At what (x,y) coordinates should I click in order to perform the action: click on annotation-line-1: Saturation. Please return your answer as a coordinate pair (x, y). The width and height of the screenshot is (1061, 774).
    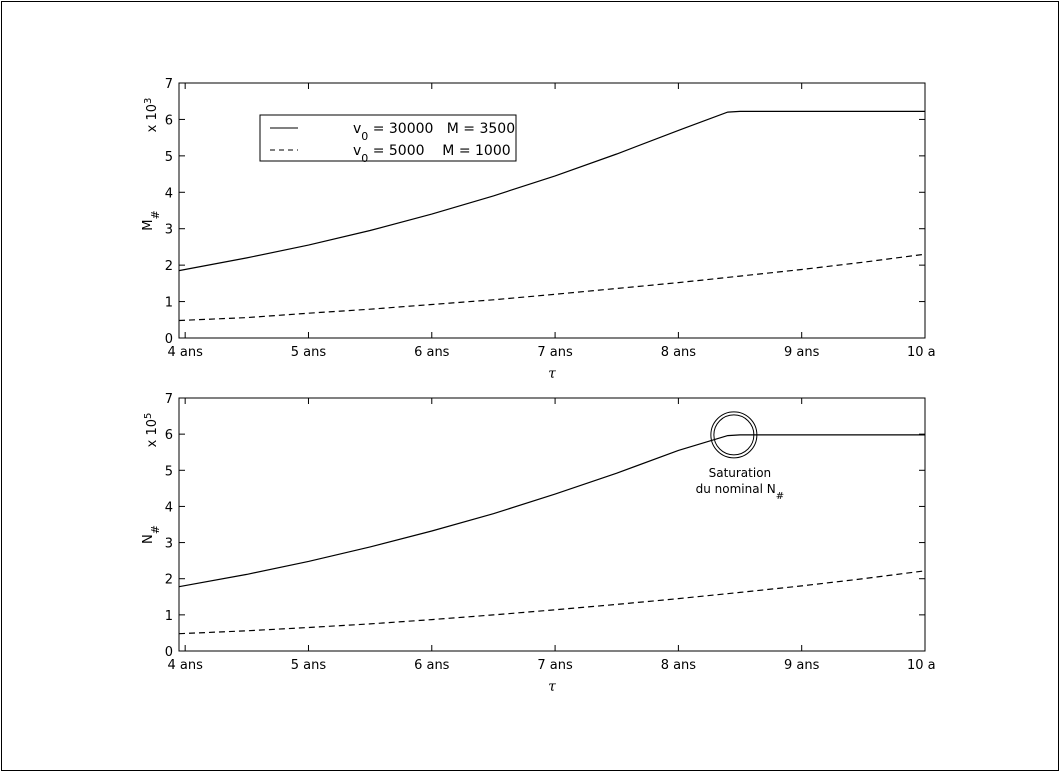
    Looking at the image, I should click on (740, 473).